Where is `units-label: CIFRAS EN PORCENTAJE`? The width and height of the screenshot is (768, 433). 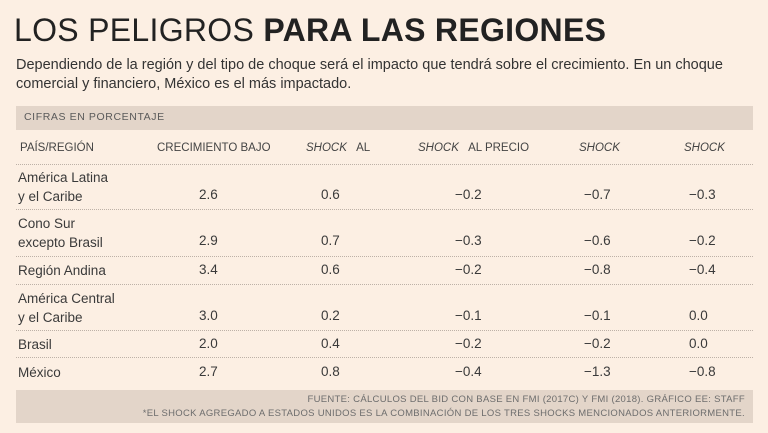
units-label: CIFRAS EN PORCENTAJE is located at coordinates (94, 117).